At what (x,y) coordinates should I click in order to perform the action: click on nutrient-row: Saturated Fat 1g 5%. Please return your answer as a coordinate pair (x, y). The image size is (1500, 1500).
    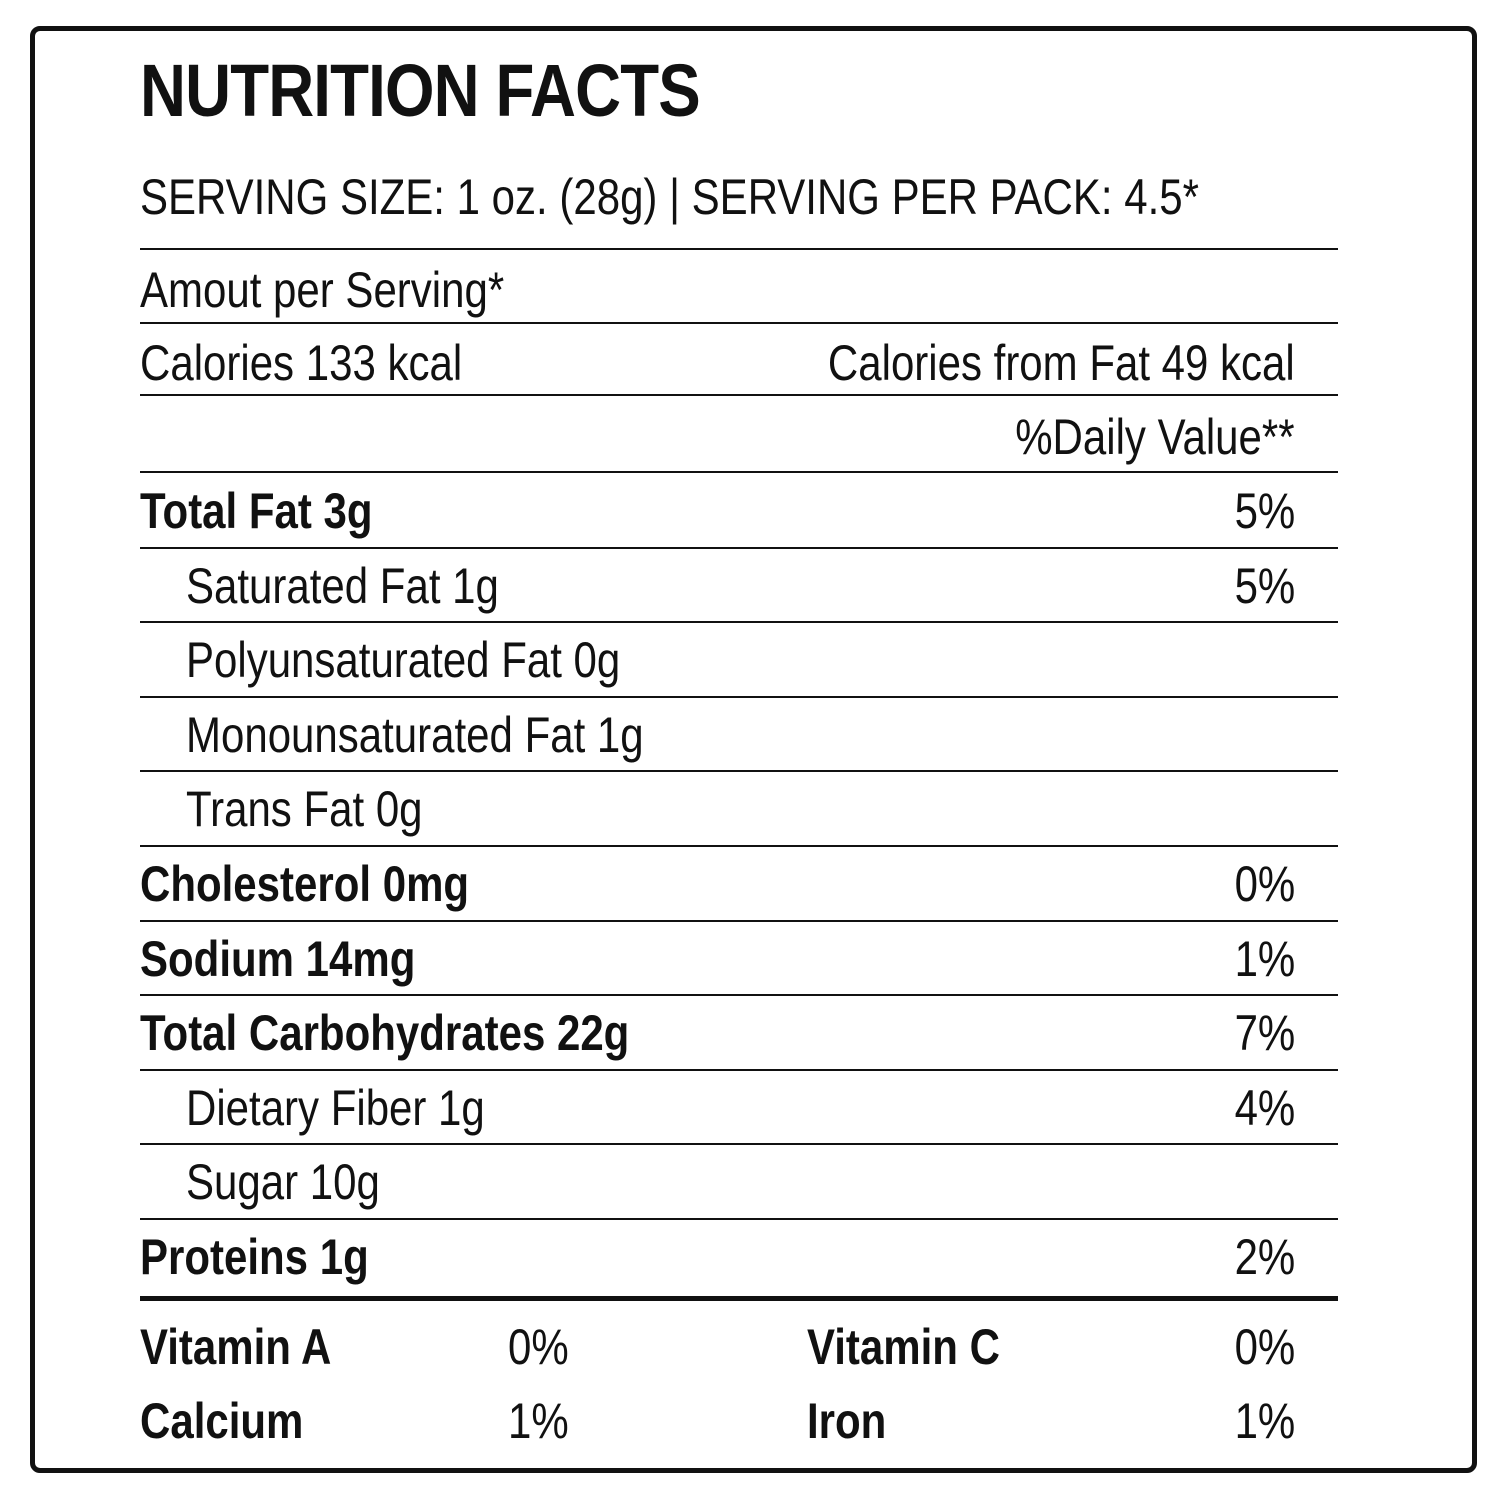
    Looking at the image, I should click on (717, 586).